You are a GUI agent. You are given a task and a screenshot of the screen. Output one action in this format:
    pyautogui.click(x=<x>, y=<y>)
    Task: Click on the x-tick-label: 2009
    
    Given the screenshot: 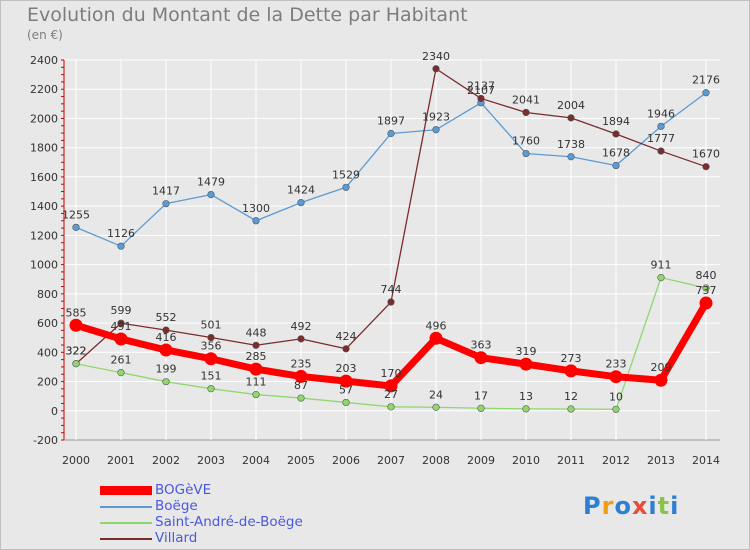 What is the action you would take?
    pyautogui.click(x=481, y=460)
    